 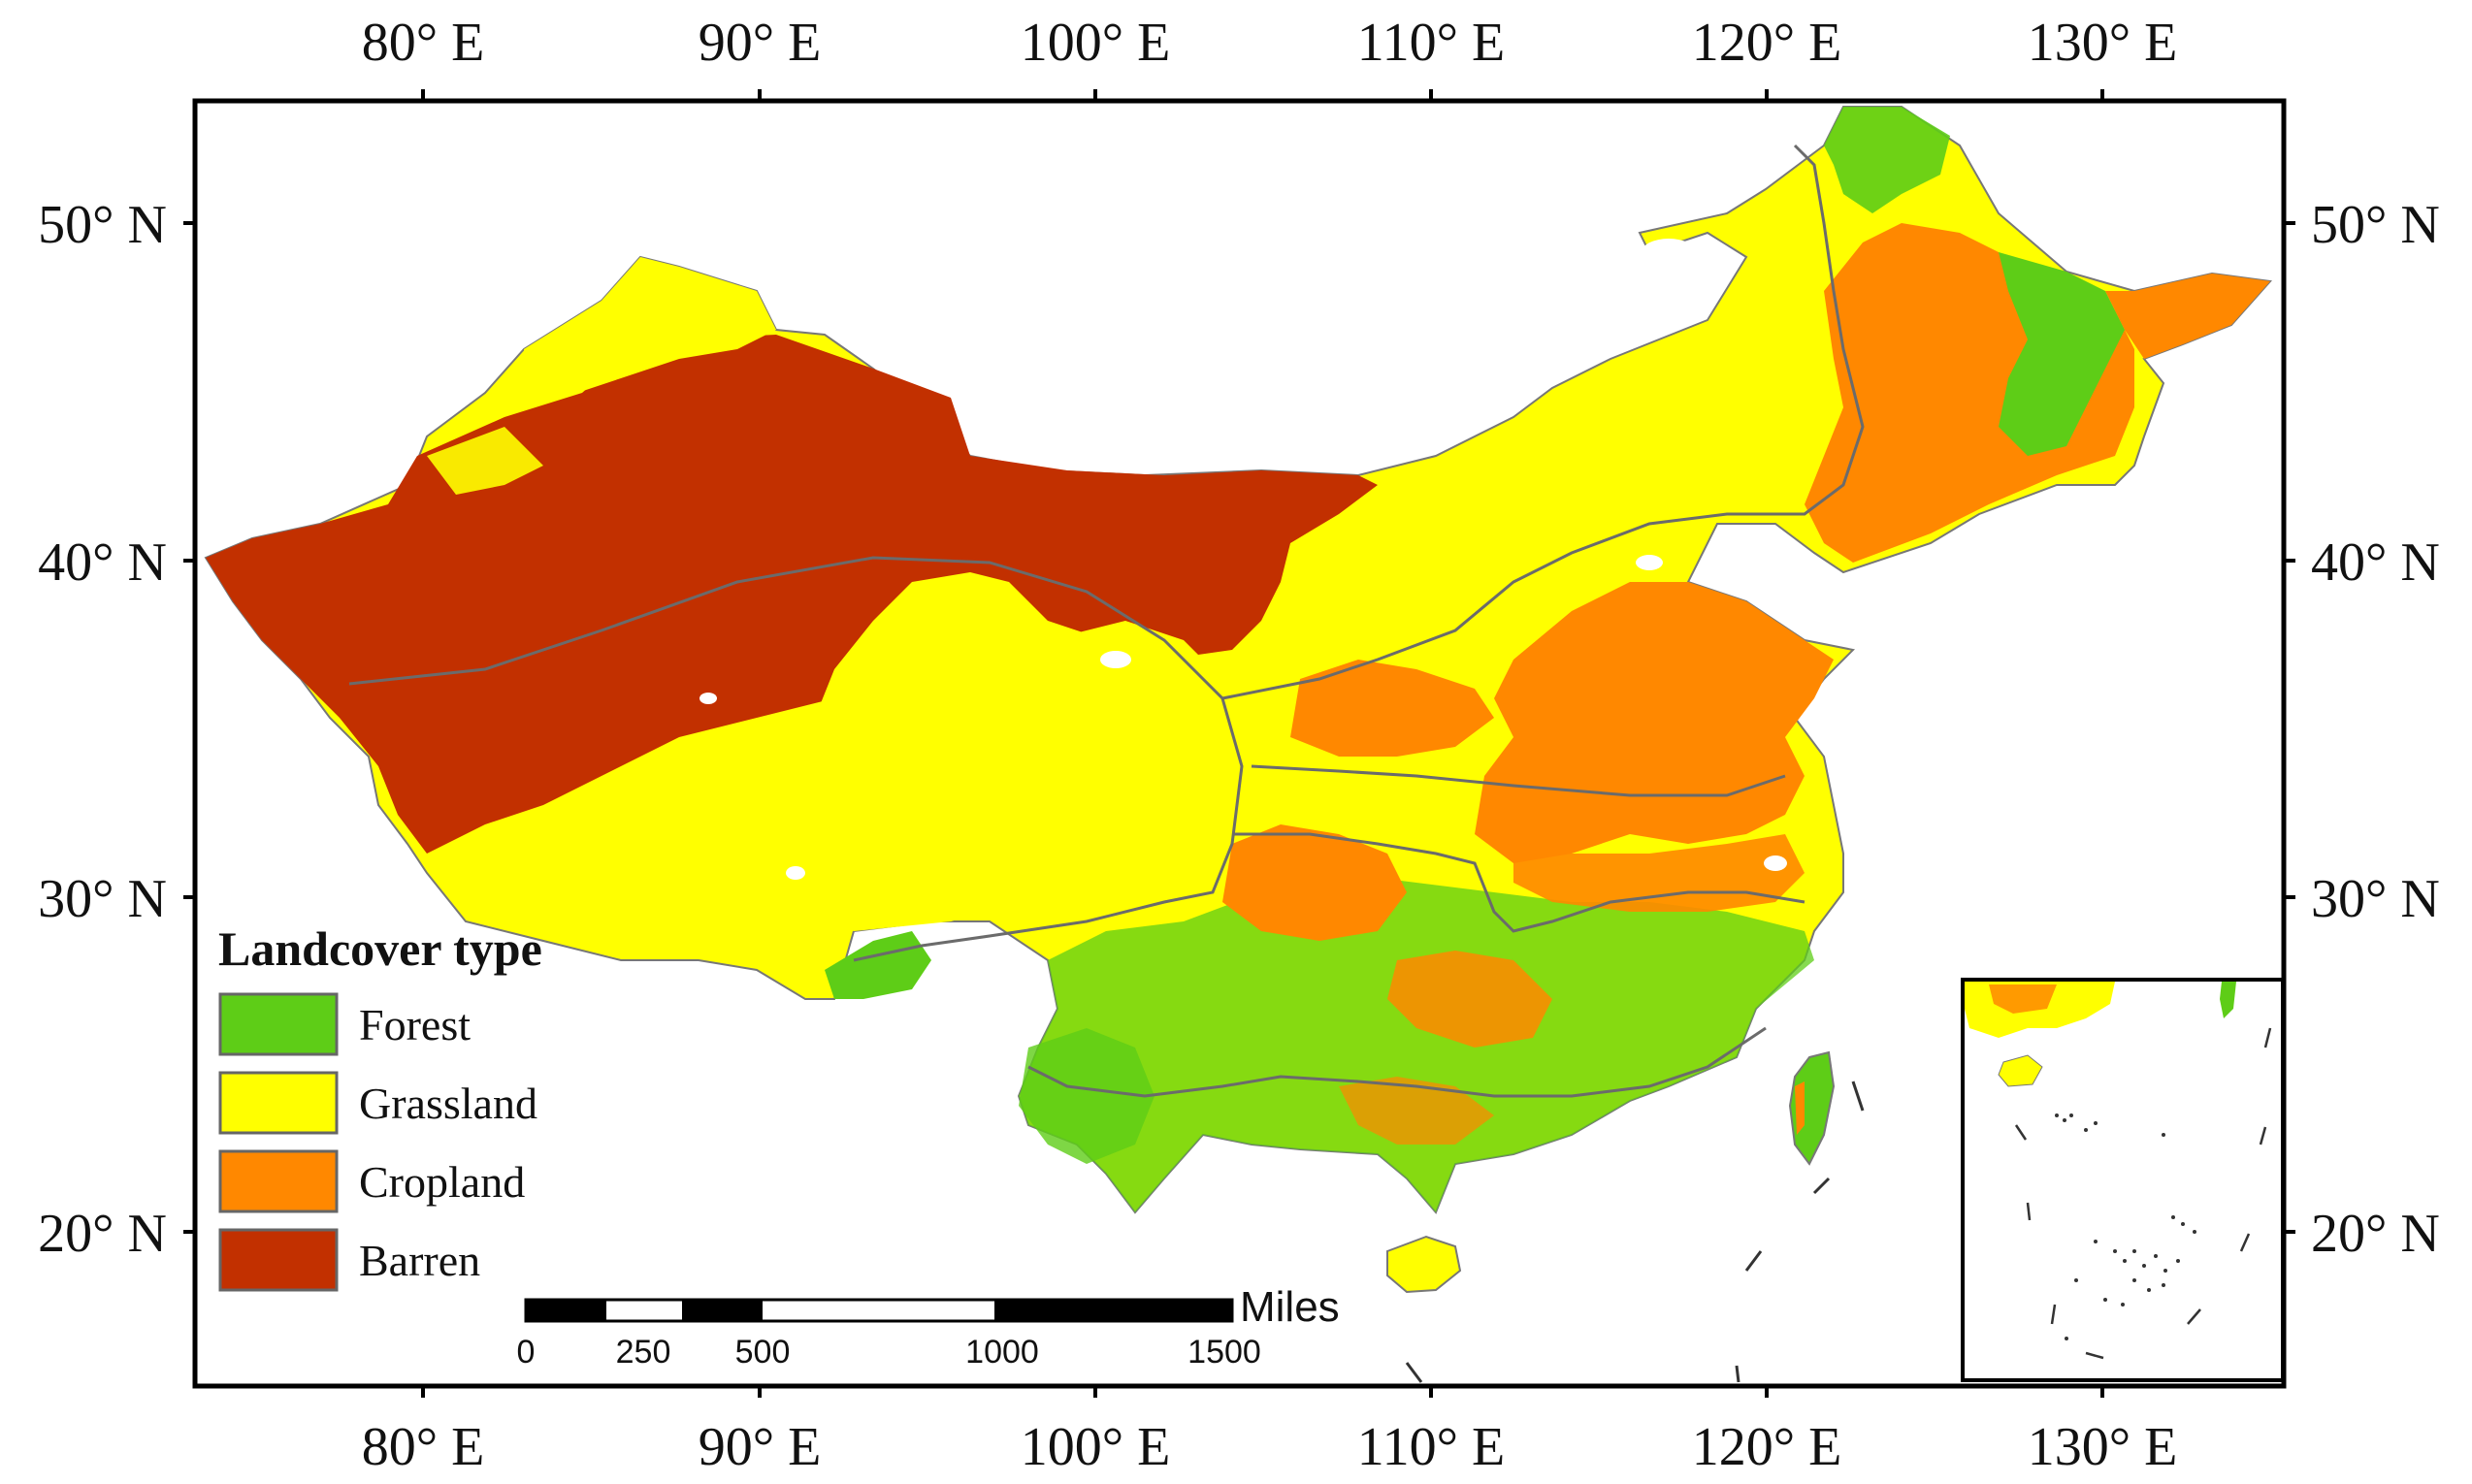 I want to click on tick-top-110: 110° E, so click(x=1431, y=43).